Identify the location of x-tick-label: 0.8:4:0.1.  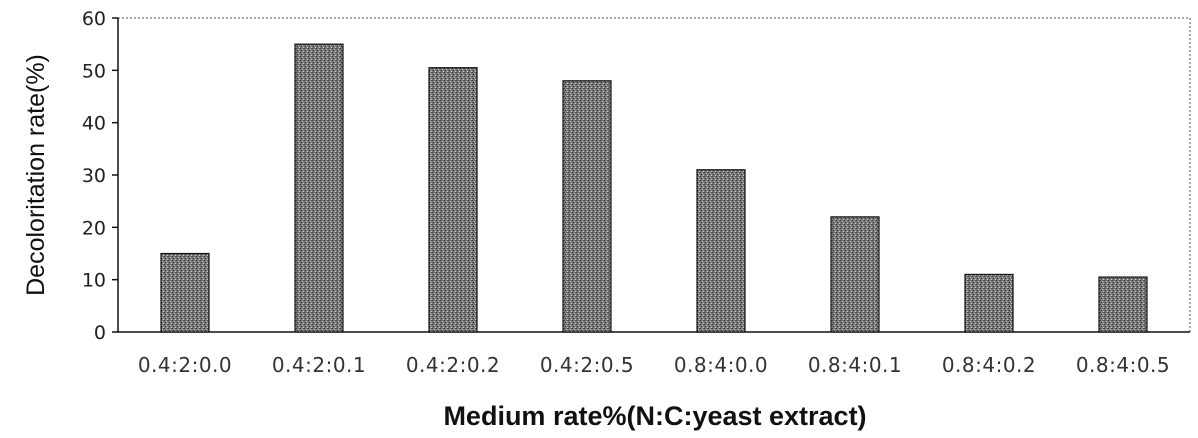
(855, 365).